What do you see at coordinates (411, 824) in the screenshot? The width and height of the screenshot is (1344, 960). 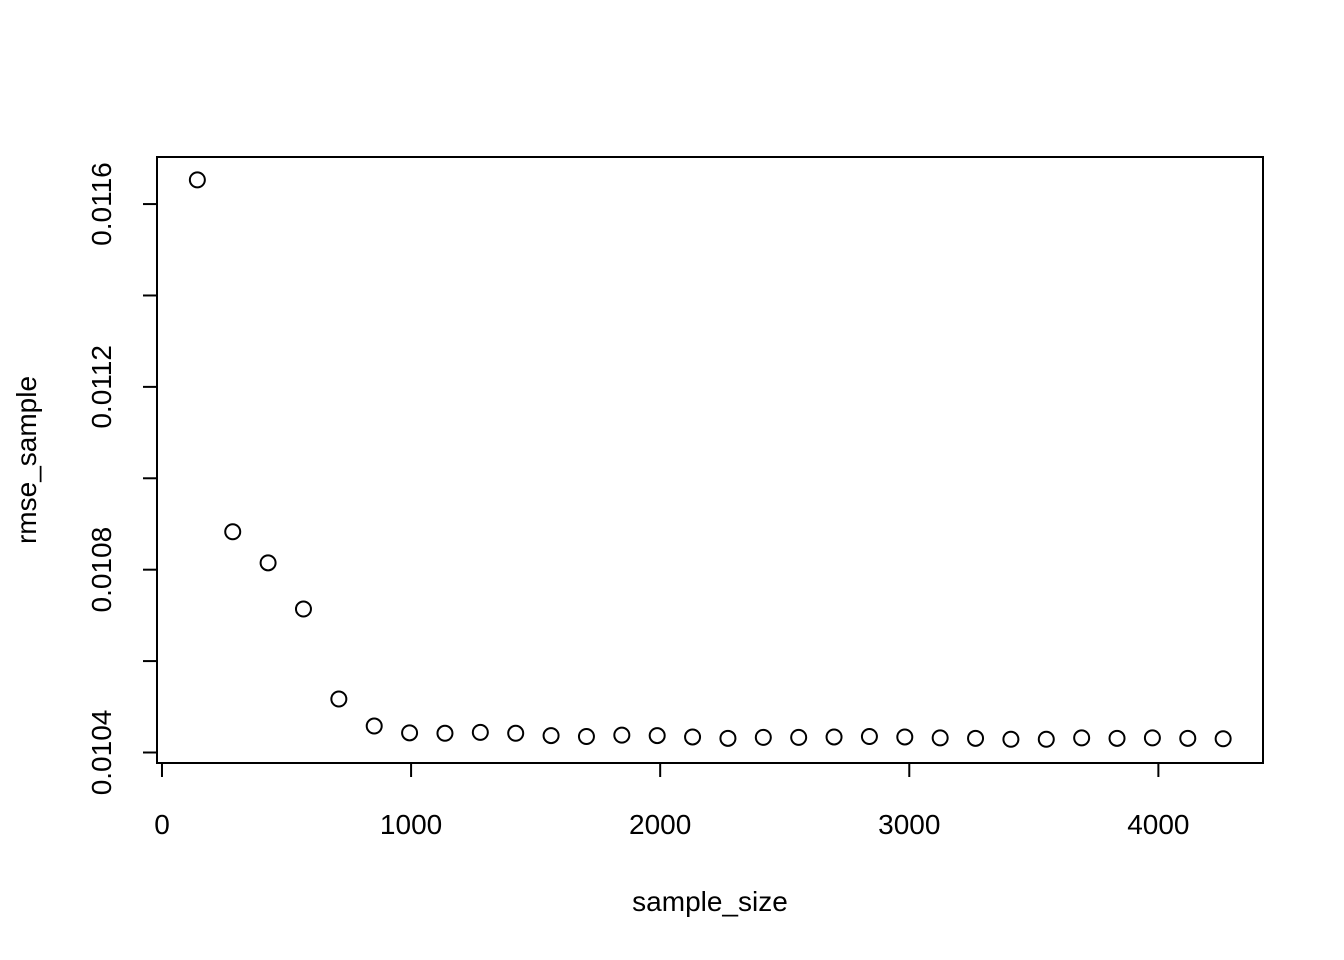 I see `x-tick-label: 1000` at bounding box center [411, 824].